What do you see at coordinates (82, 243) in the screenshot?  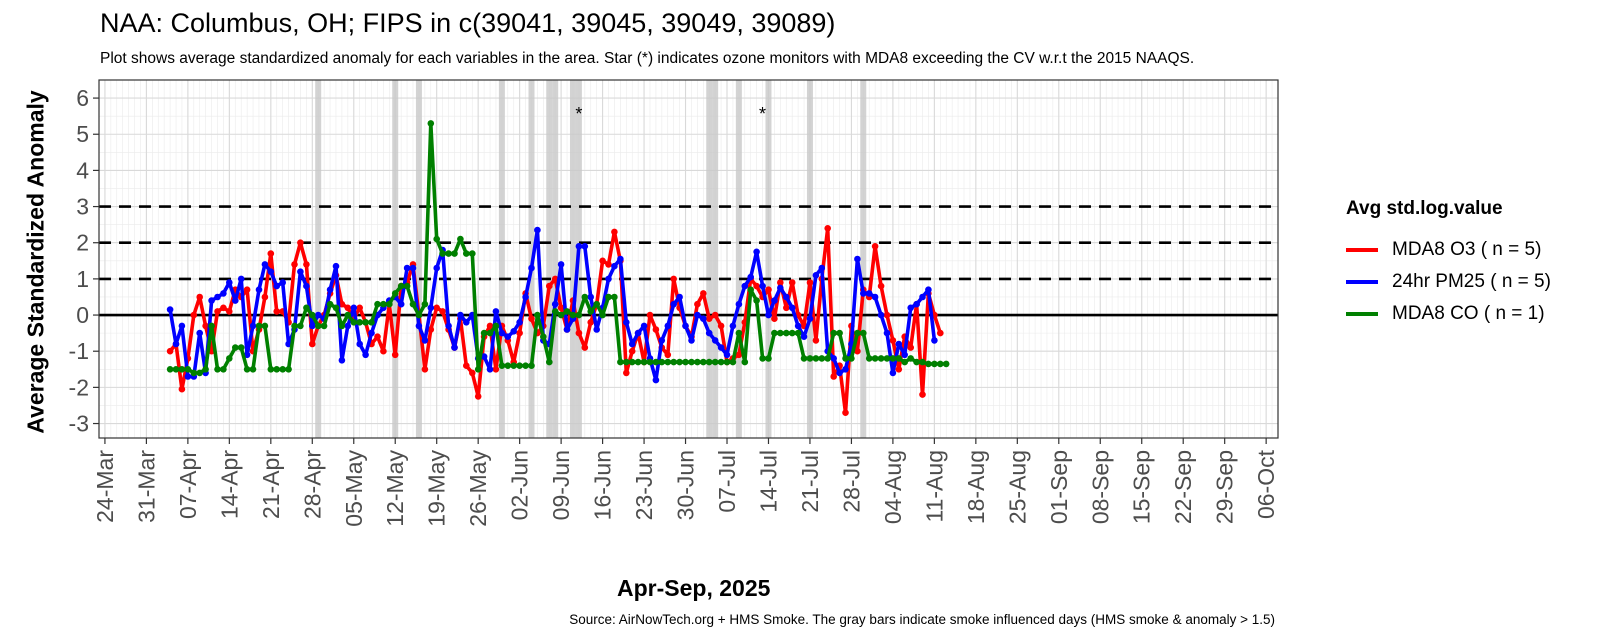 I see `y-tick-label: 2` at bounding box center [82, 243].